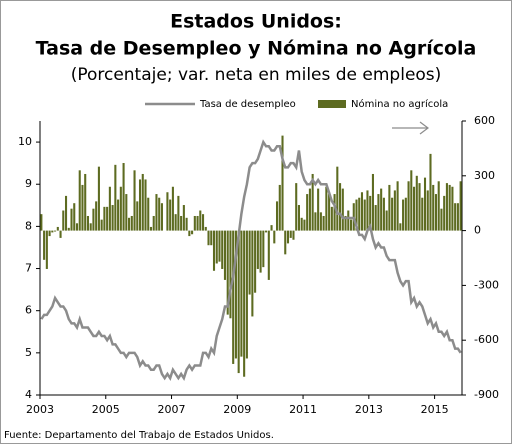  I want to click on y2-tick-label: -300, so click(486, 284).